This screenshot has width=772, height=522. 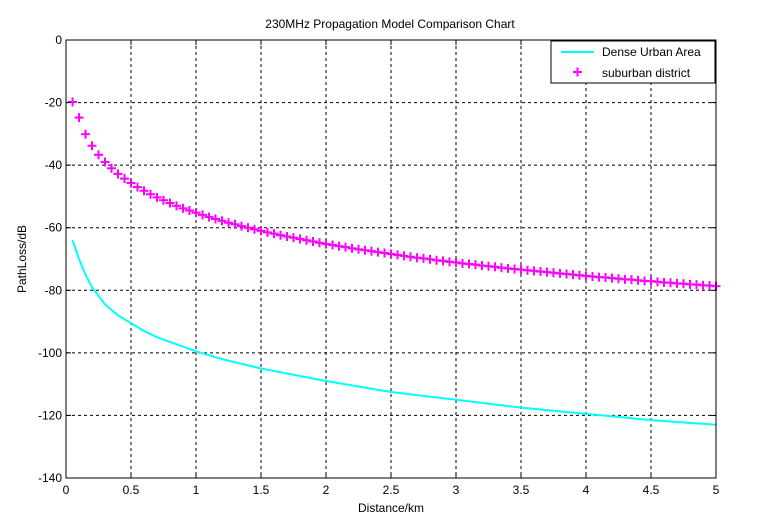 What do you see at coordinates (646, 73) in the screenshot?
I see `legend-label-suburban: suburban district` at bounding box center [646, 73].